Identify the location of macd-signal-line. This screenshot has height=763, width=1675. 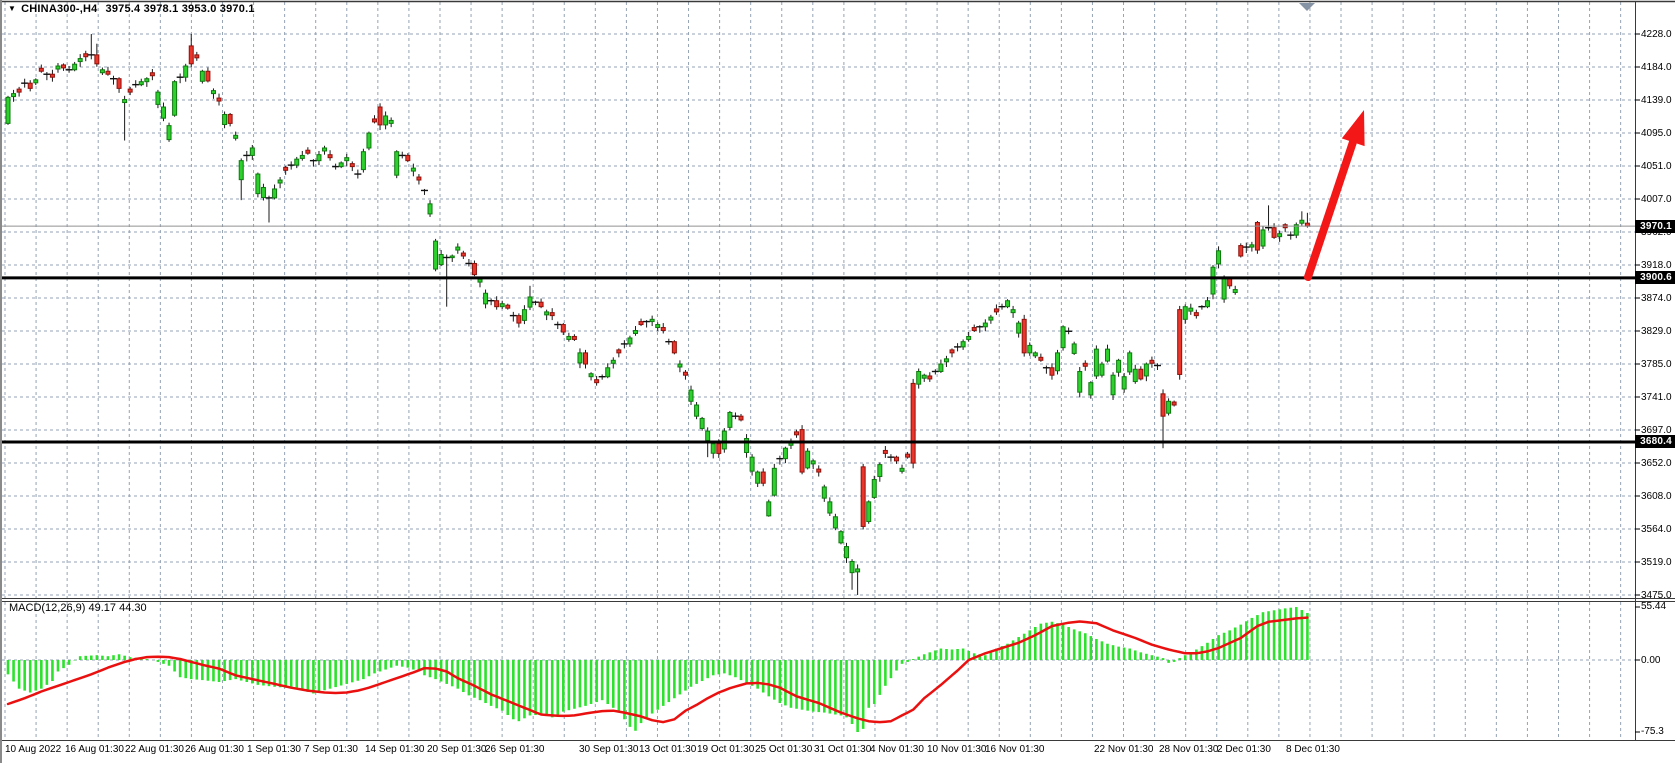
(657, 670).